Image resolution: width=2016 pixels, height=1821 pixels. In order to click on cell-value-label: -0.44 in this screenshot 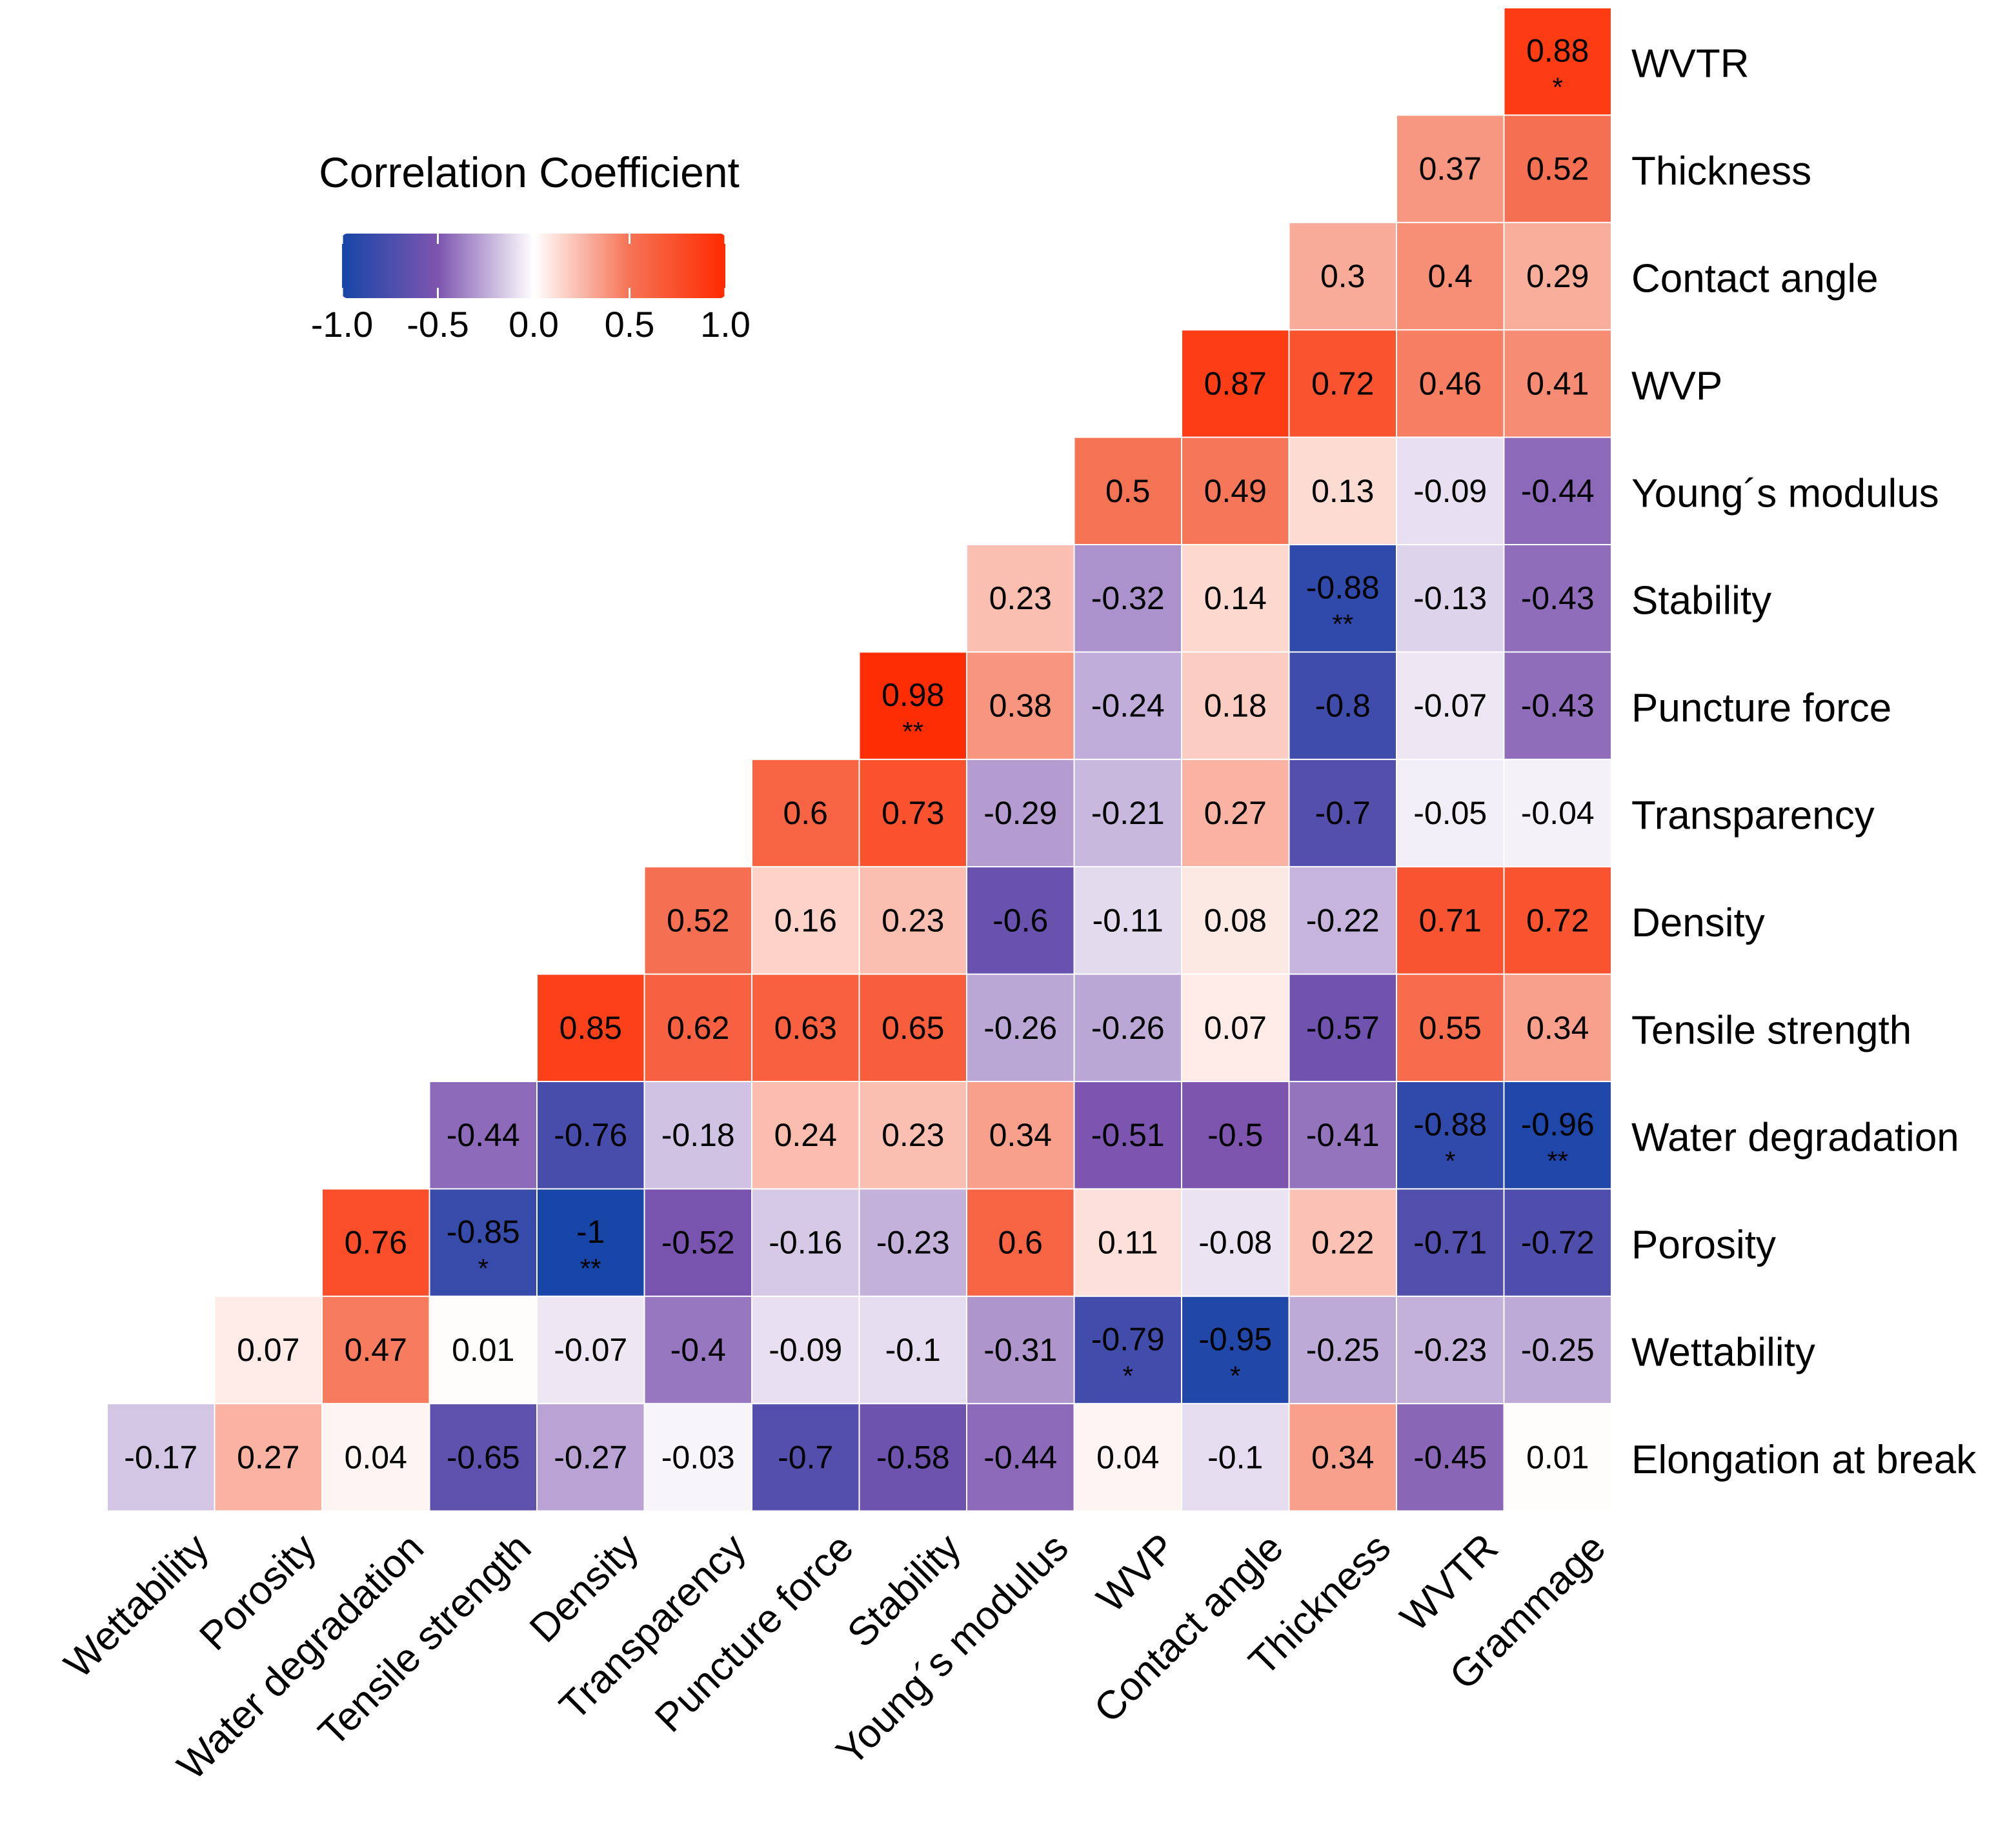, I will do `click(1020, 1457)`.